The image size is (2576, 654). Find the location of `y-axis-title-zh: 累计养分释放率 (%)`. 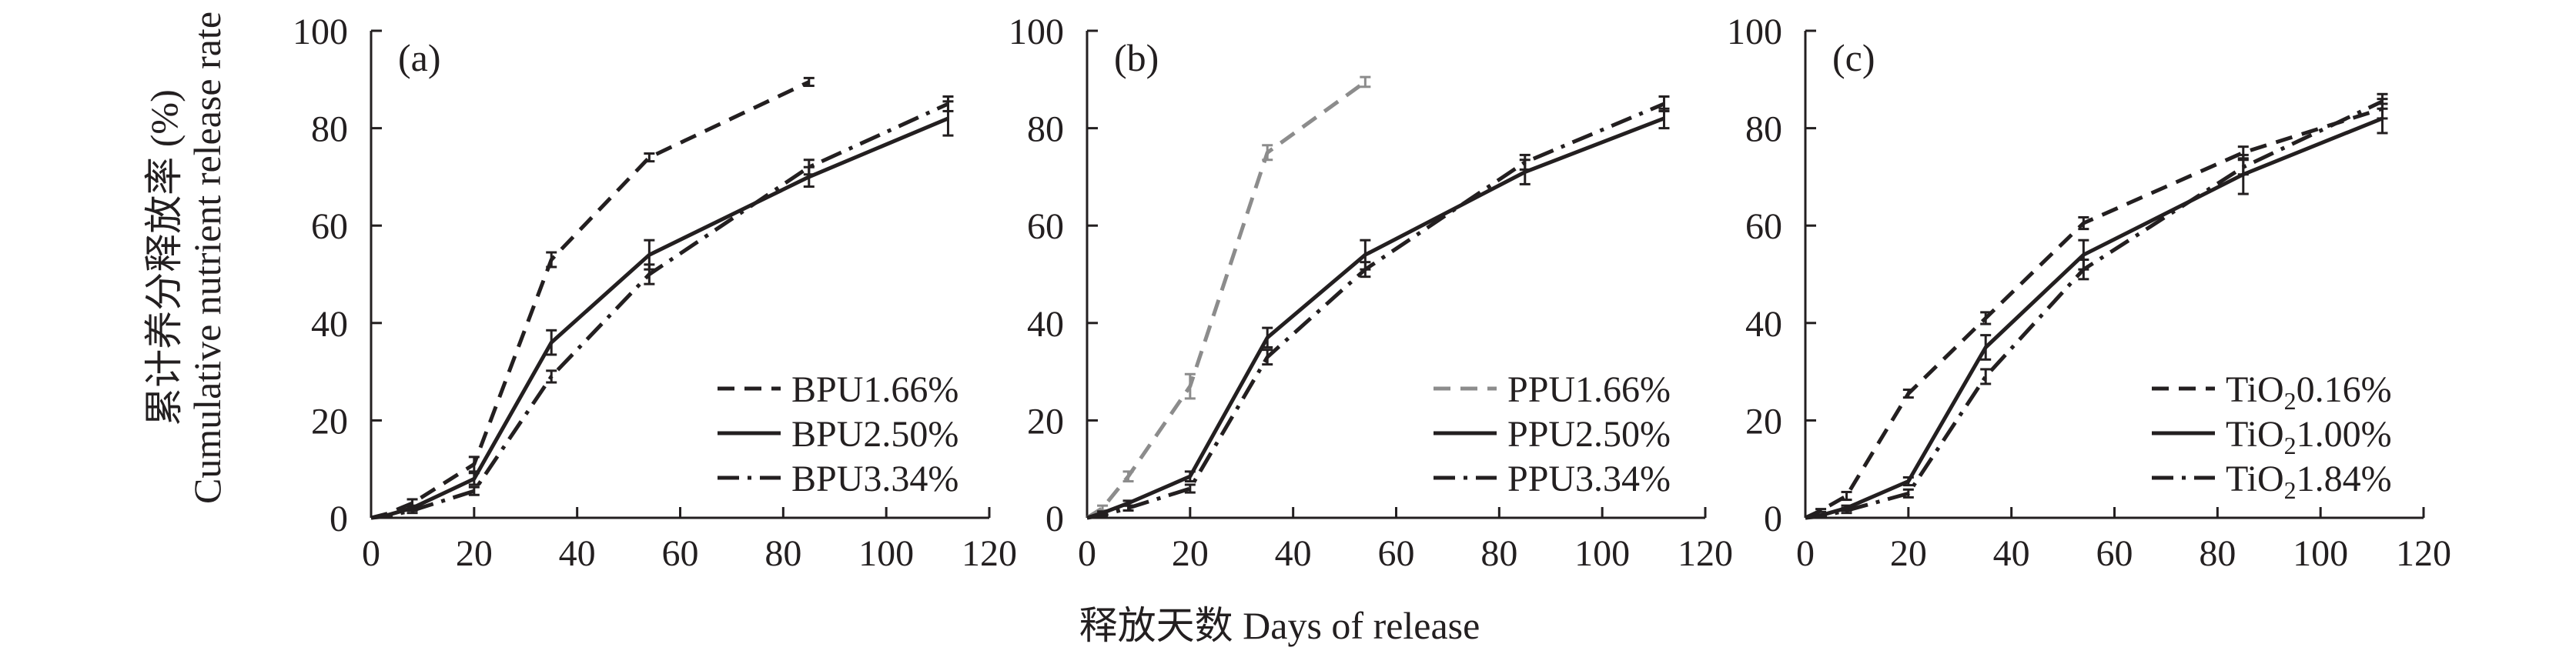

y-axis-title-zh: 累计养分释放率 (%) is located at coordinates (164, 257).